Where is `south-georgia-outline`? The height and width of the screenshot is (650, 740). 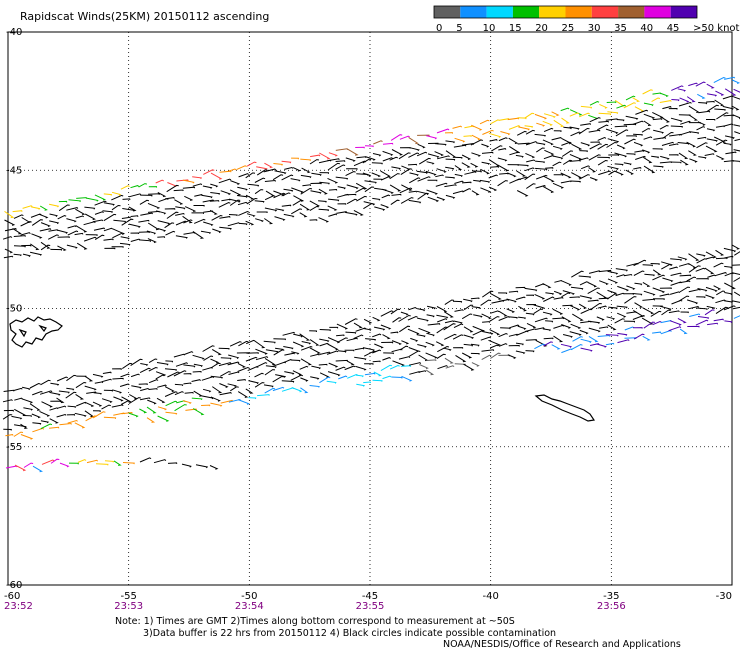
south-georgia-outline is located at coordinates (565, 408).